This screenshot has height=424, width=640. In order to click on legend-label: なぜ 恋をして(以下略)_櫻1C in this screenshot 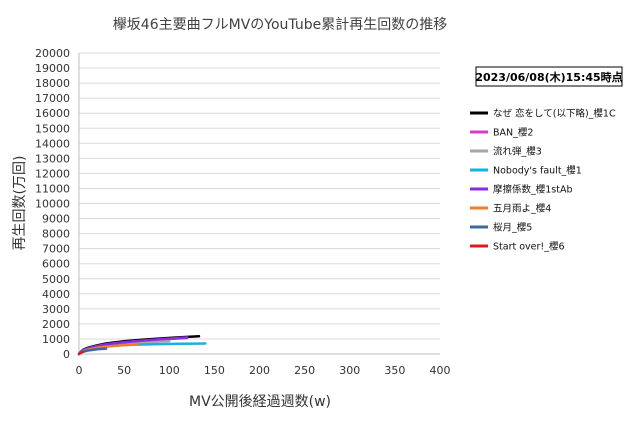, I will do `click(554, 114)`.